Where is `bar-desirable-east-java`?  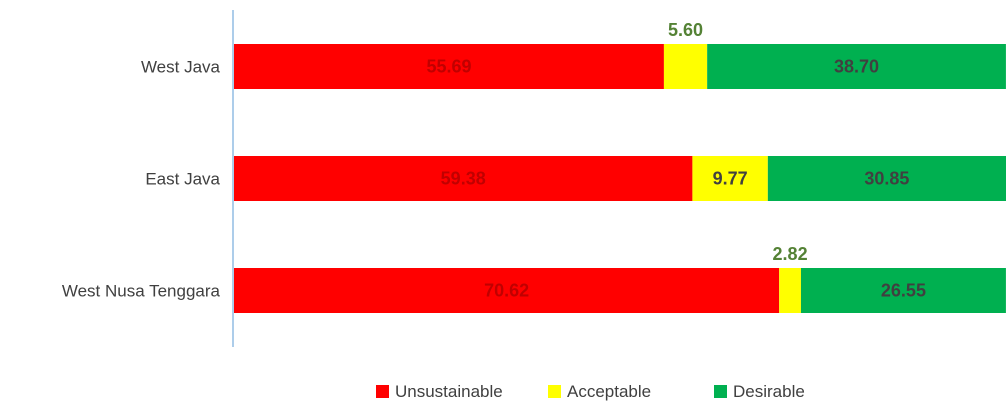 bar-desirable-east-java is located at coordinates (886, 178).